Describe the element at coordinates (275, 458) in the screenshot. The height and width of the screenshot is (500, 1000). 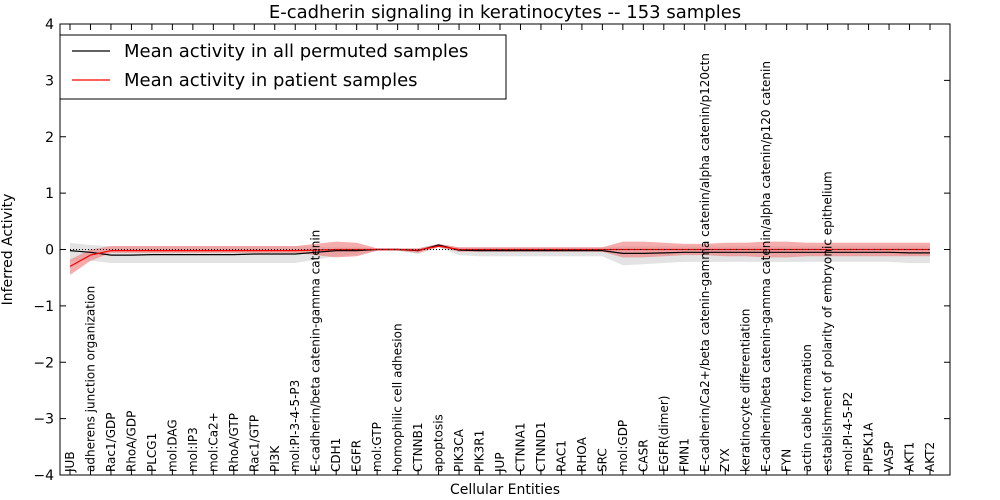
I see `x-category-label: PI3K` at that location.